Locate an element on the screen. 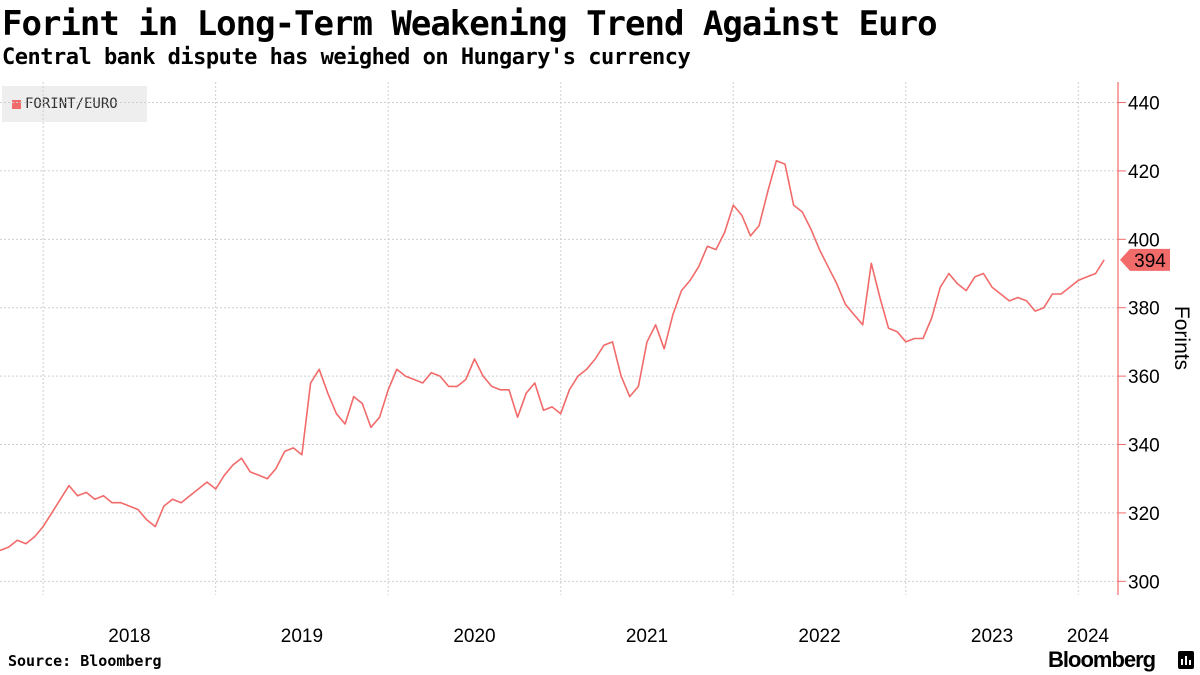 The image size is (1200, 675). last-value-label: 394 is located at coordinates (1150, 261).